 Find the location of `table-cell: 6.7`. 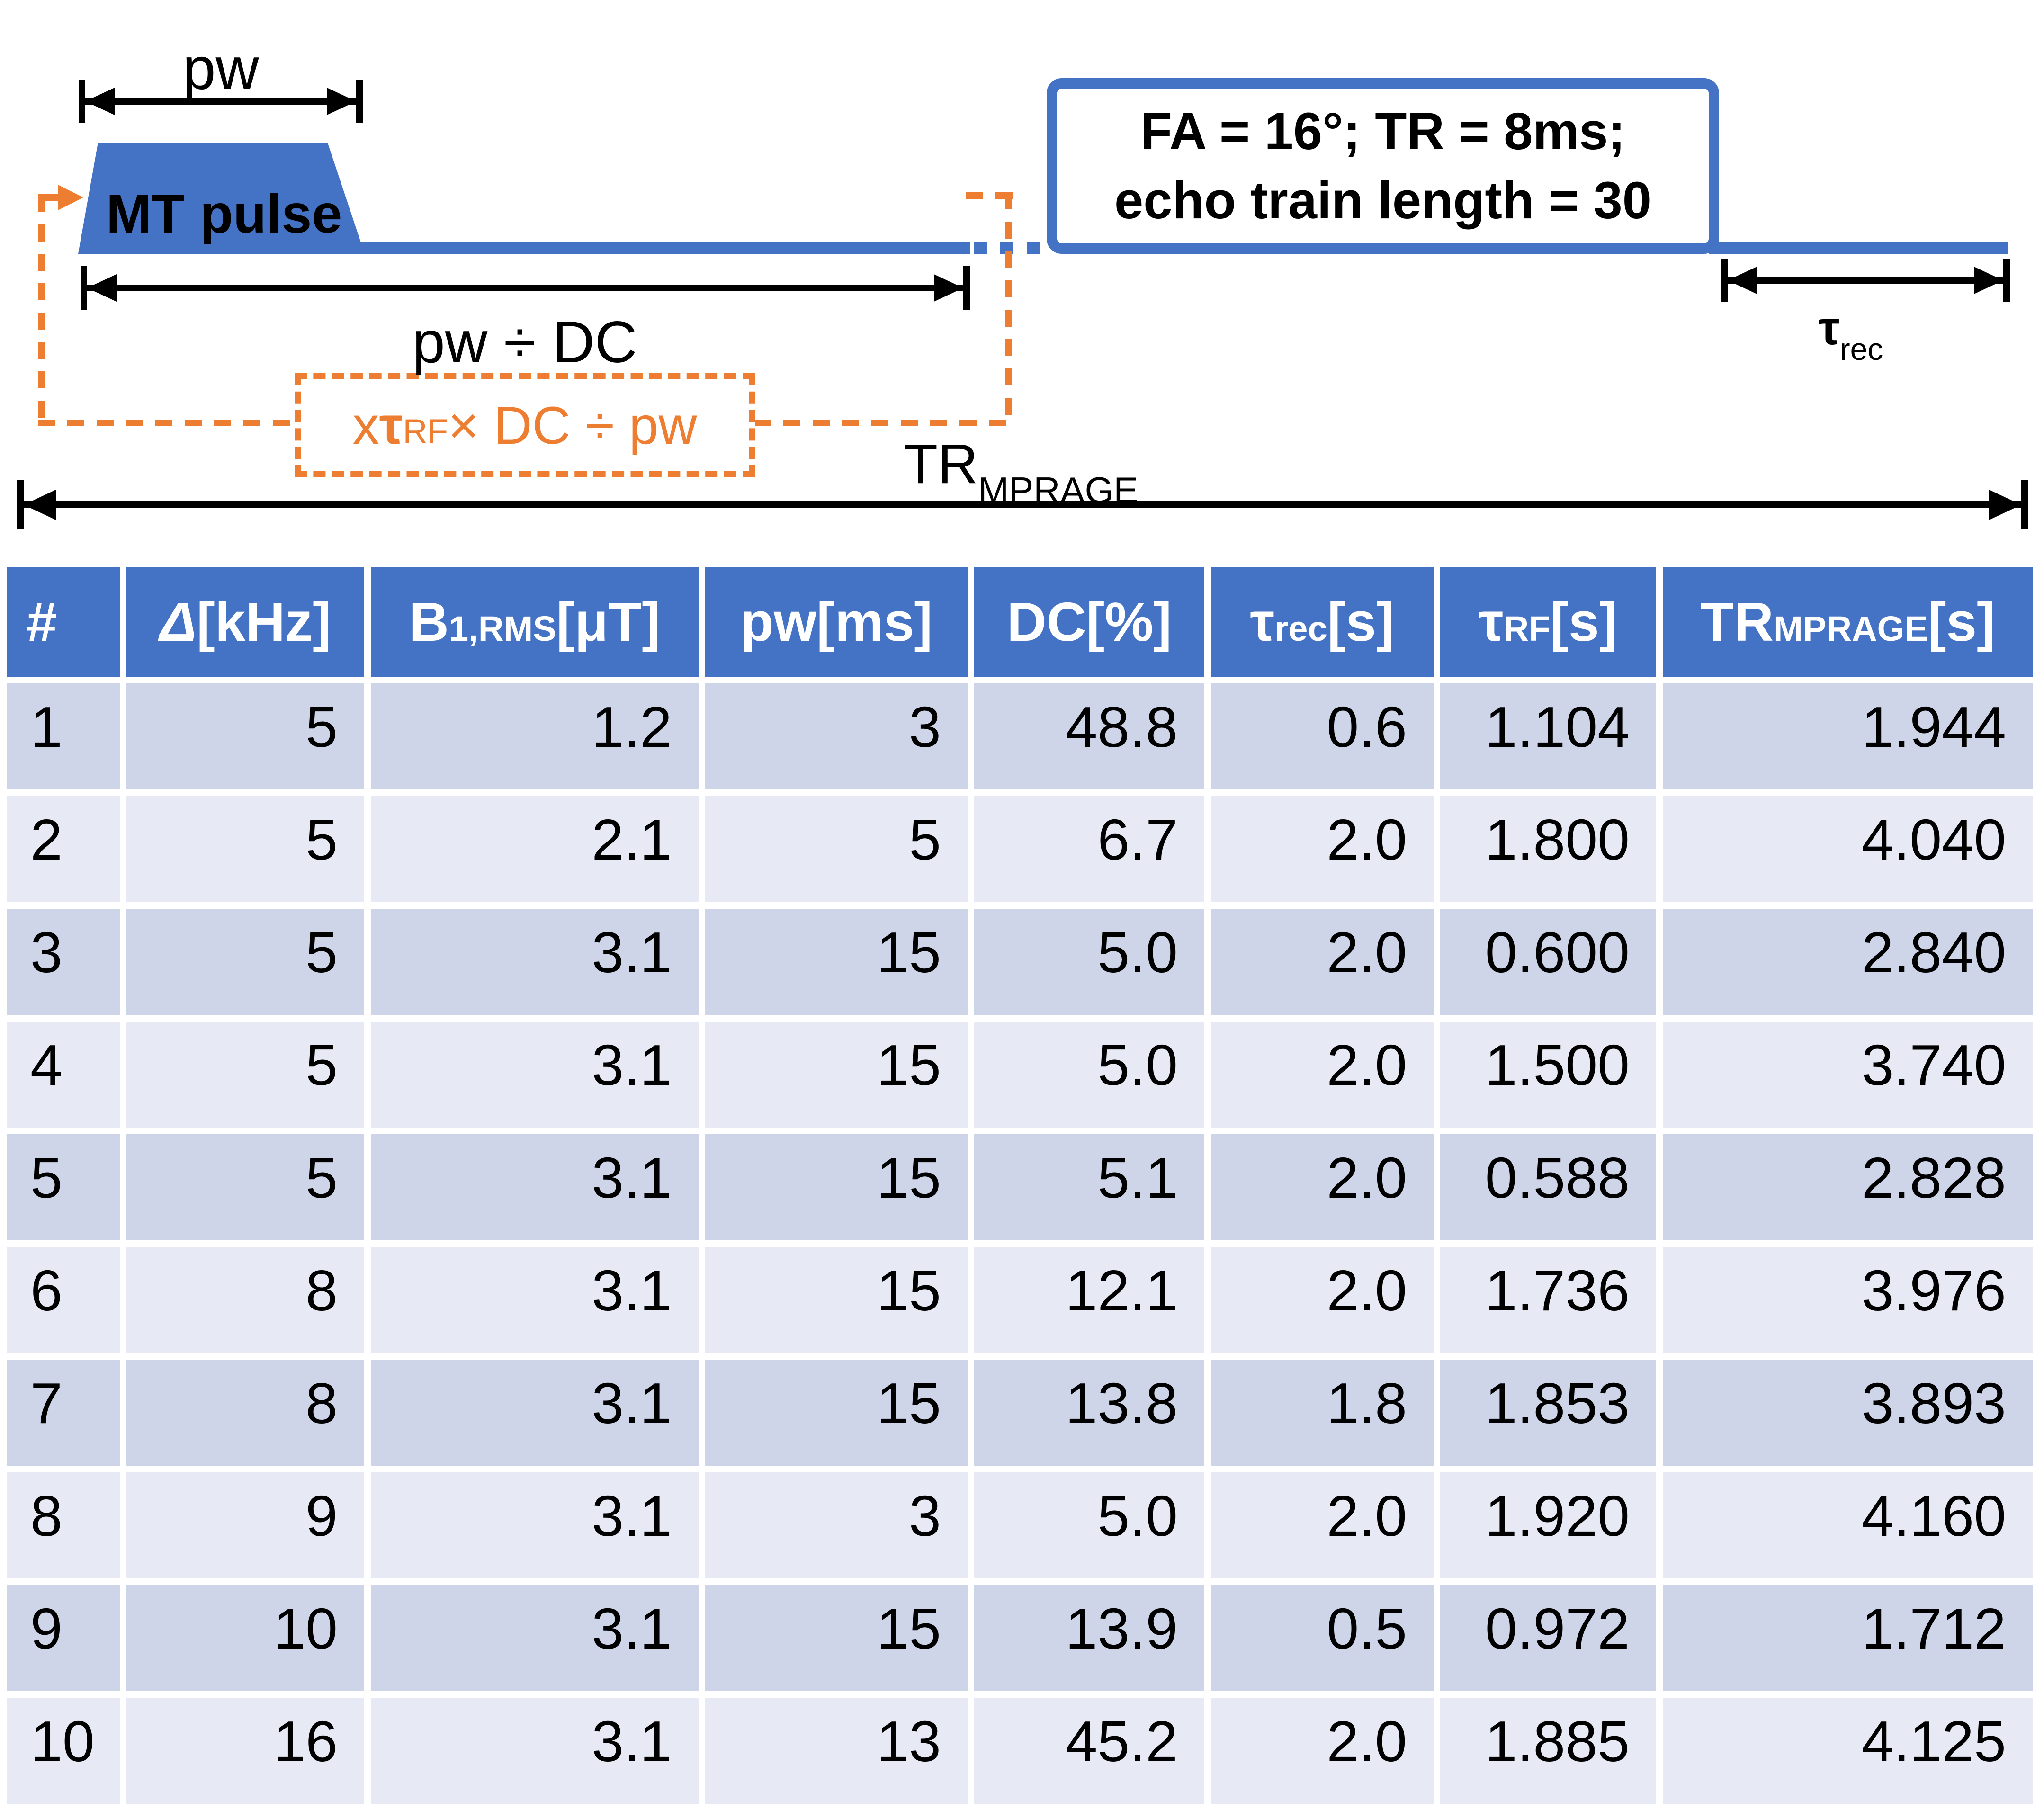

table-cell: 6.7 is located at coordinates (1089, 849).